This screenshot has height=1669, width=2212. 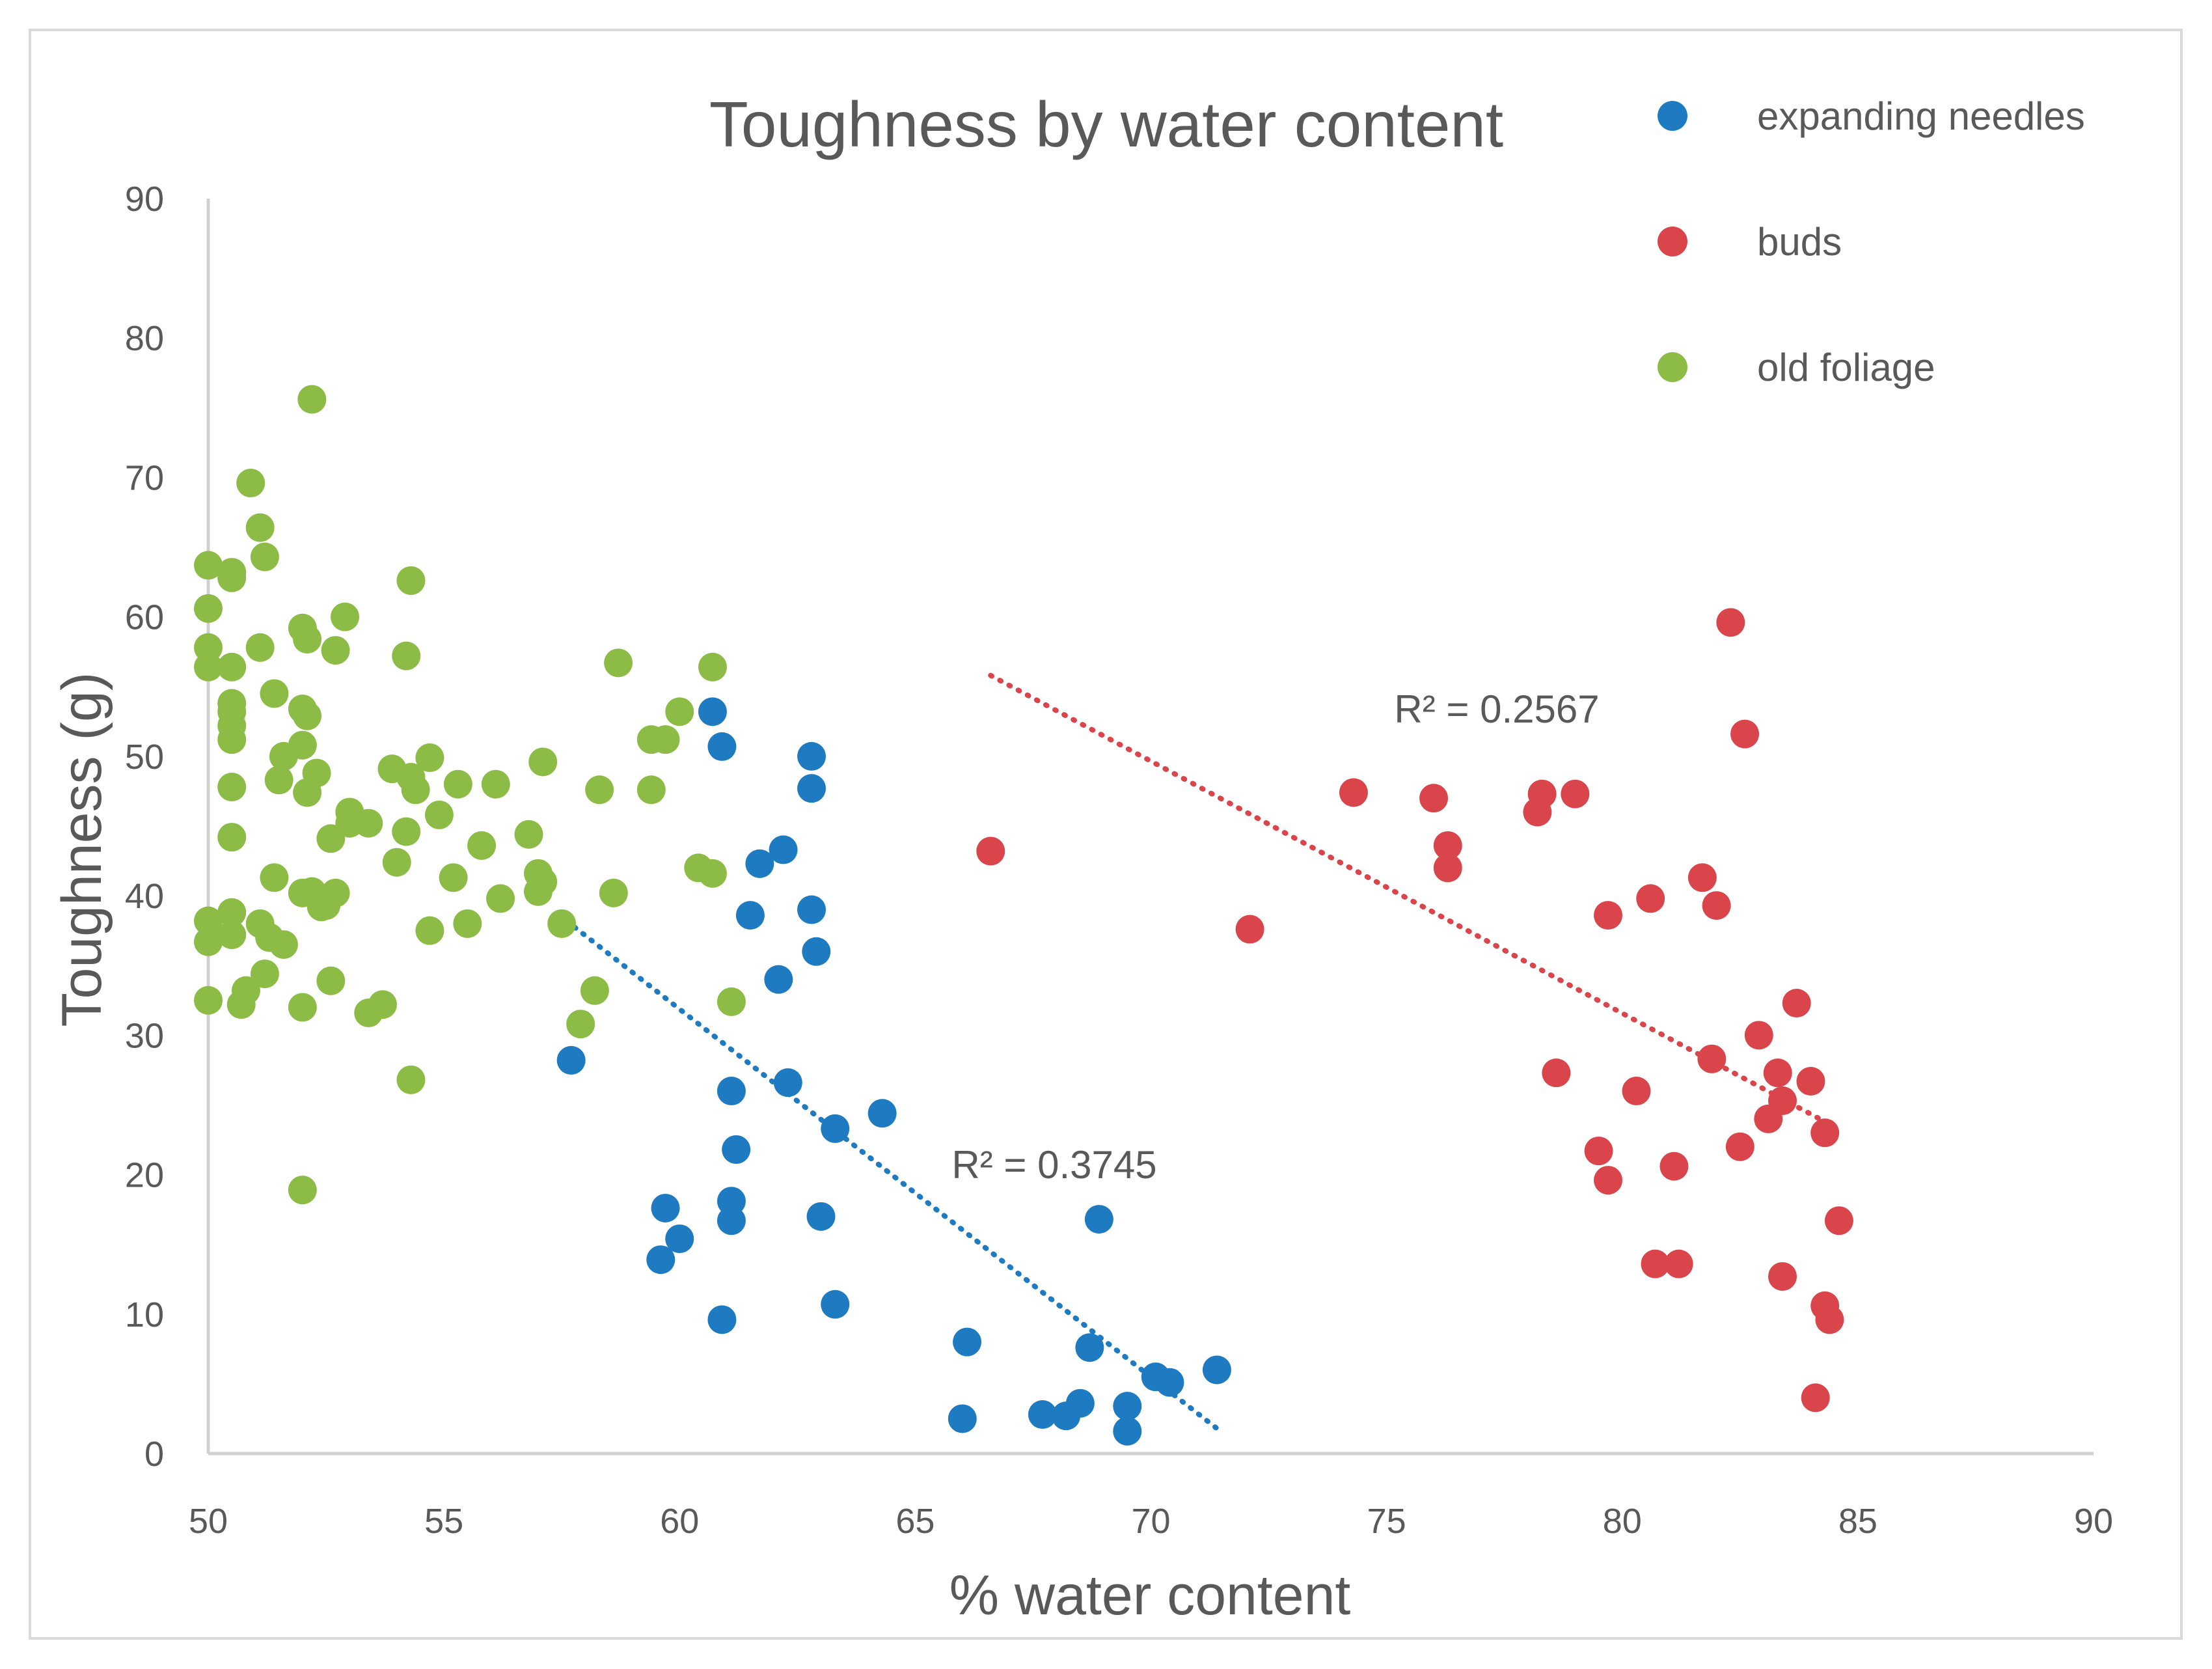 I want to click on x-axis-title: % water content, so click(x=1150, y=1596).